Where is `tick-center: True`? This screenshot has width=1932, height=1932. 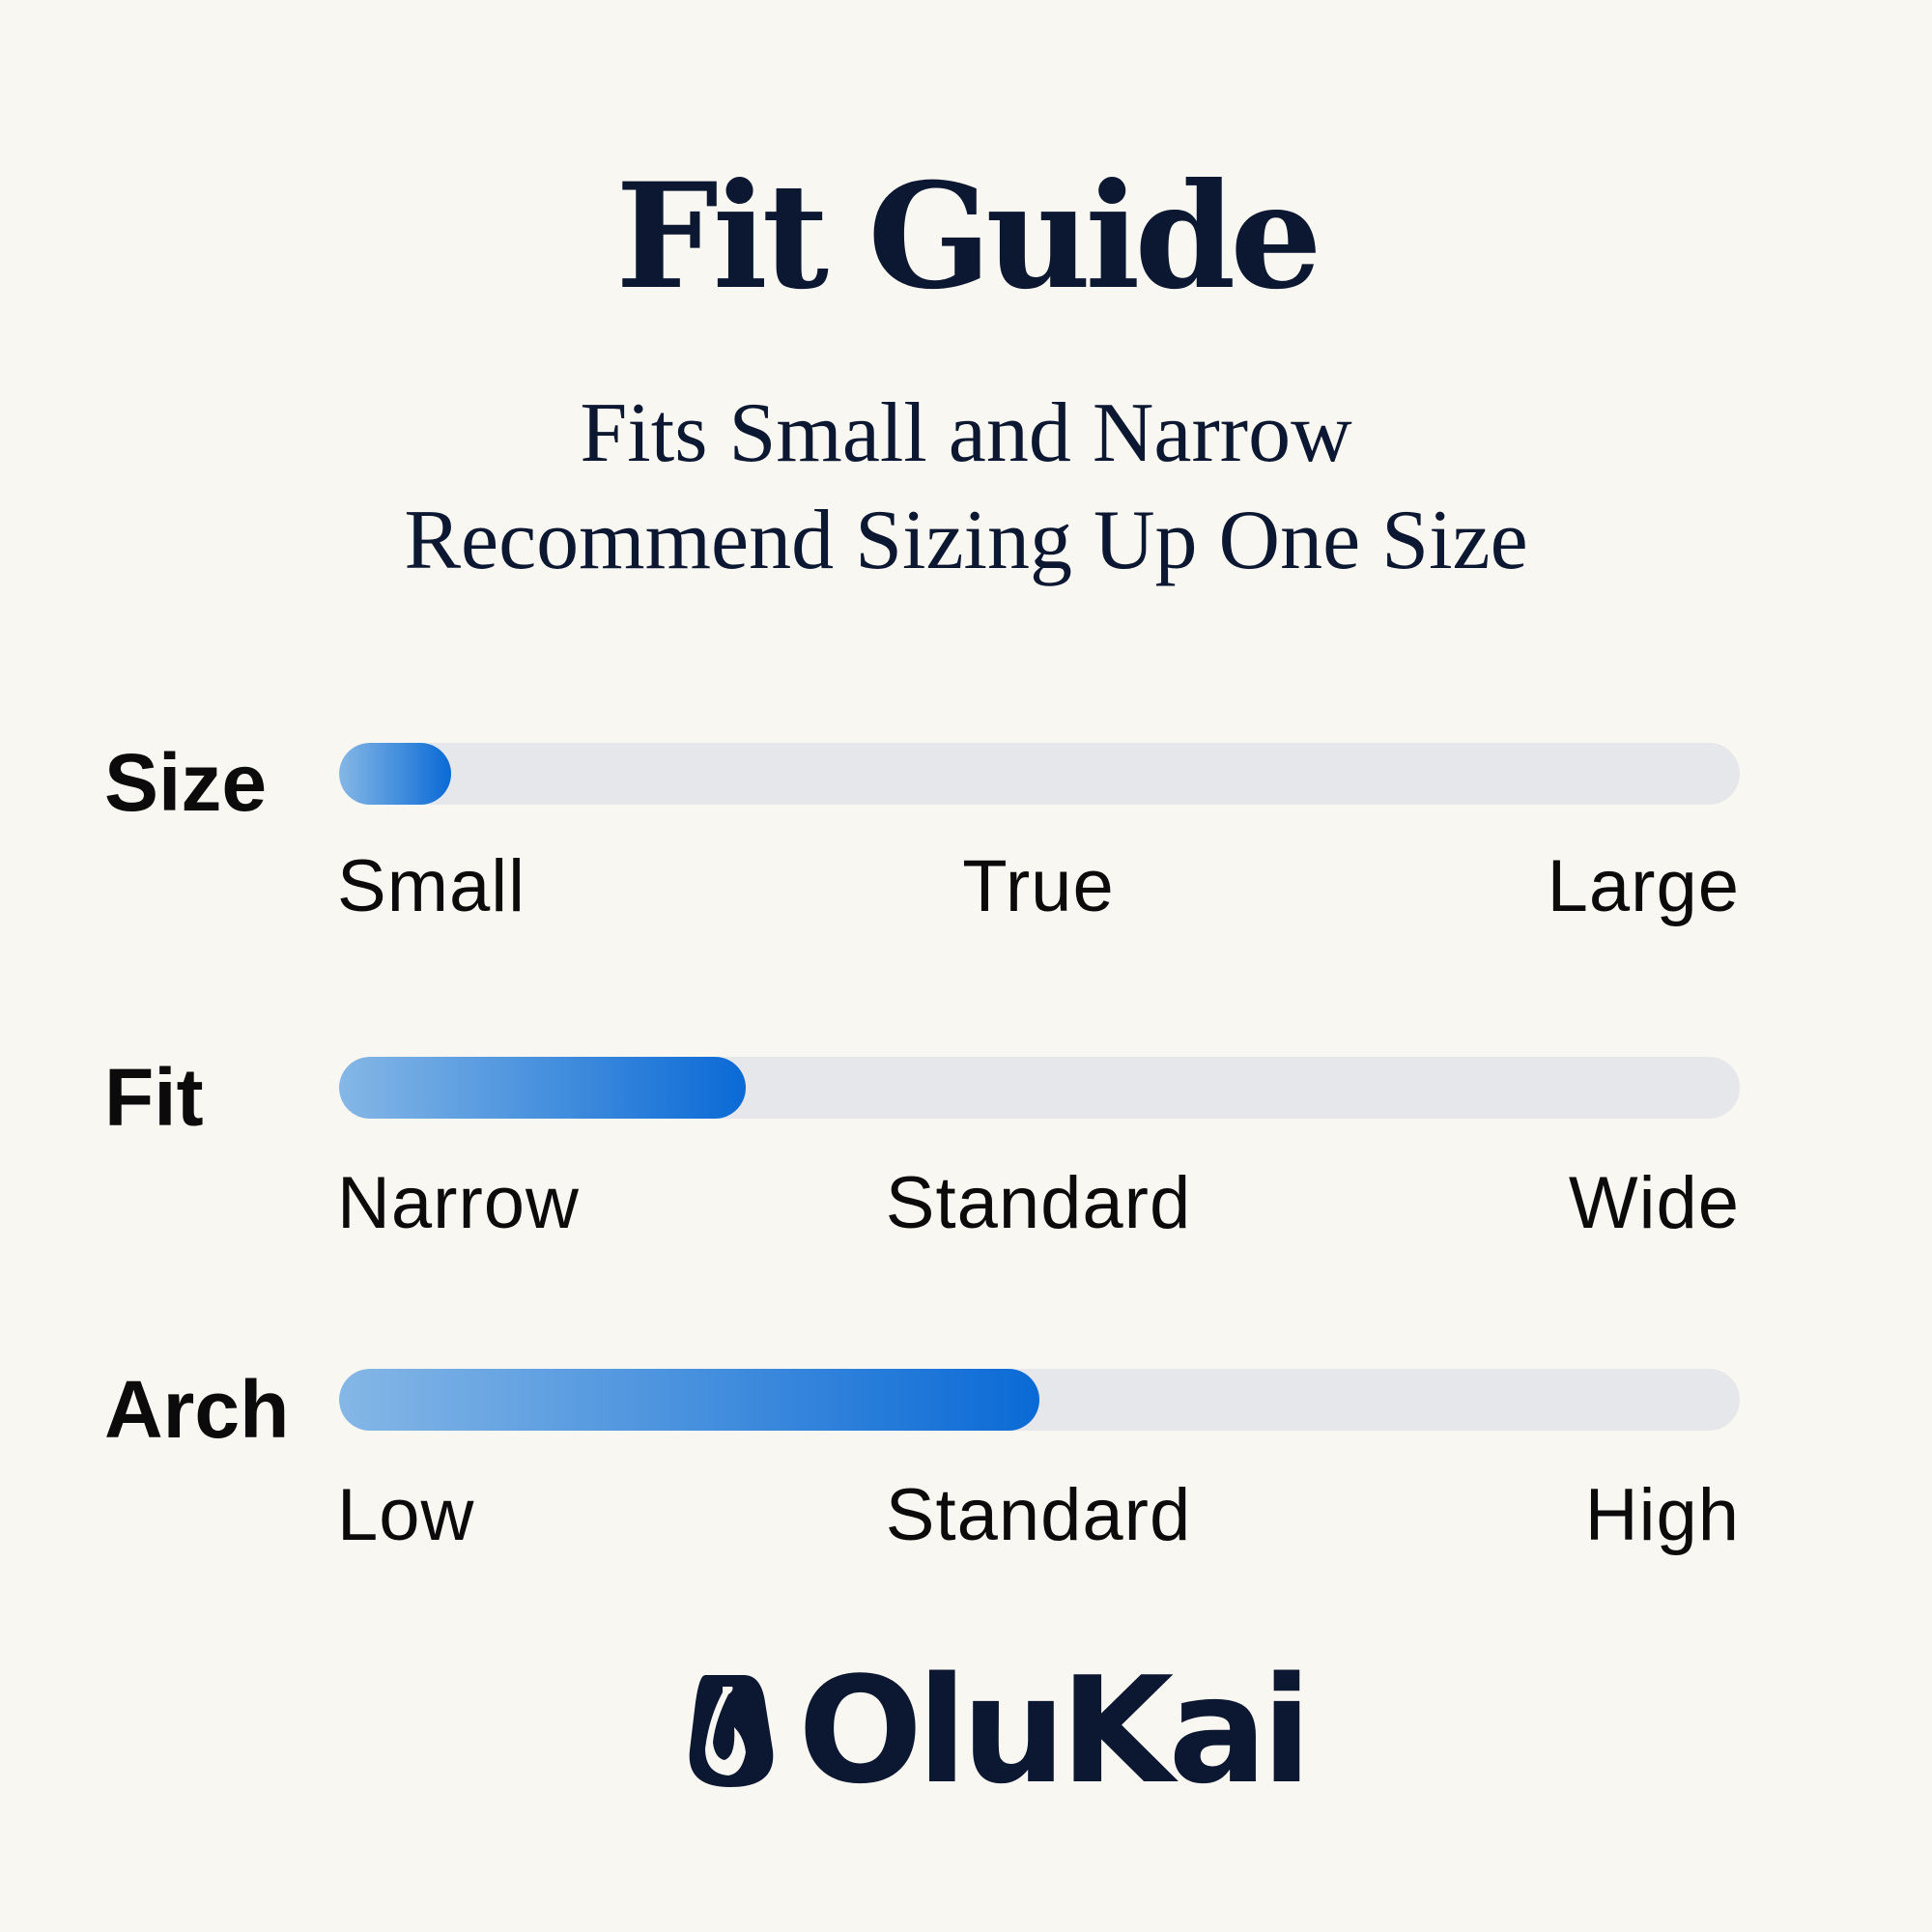 tick-center: True is located at coordinates (1038, 886).